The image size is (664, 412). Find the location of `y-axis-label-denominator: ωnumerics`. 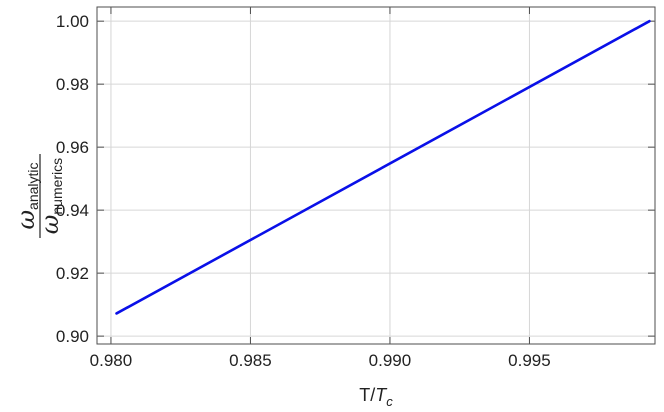

y-axis-label-denominator: ωnumerics is located at coordinates (50, 196).